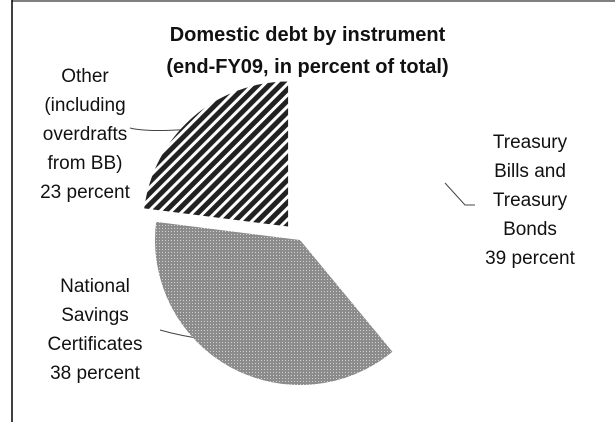 The width and height of the screenshot is (615, 422). I want to click on slice-label: Other (including overdrafts from BB), so click(85, 120).